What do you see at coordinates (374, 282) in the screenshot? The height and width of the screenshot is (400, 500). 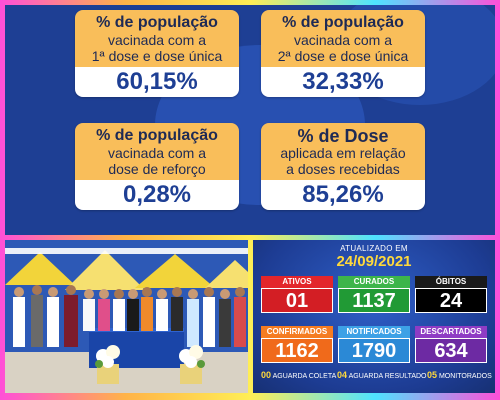 I see `tile-label: CURADOS` at bounding box center [374, 282].